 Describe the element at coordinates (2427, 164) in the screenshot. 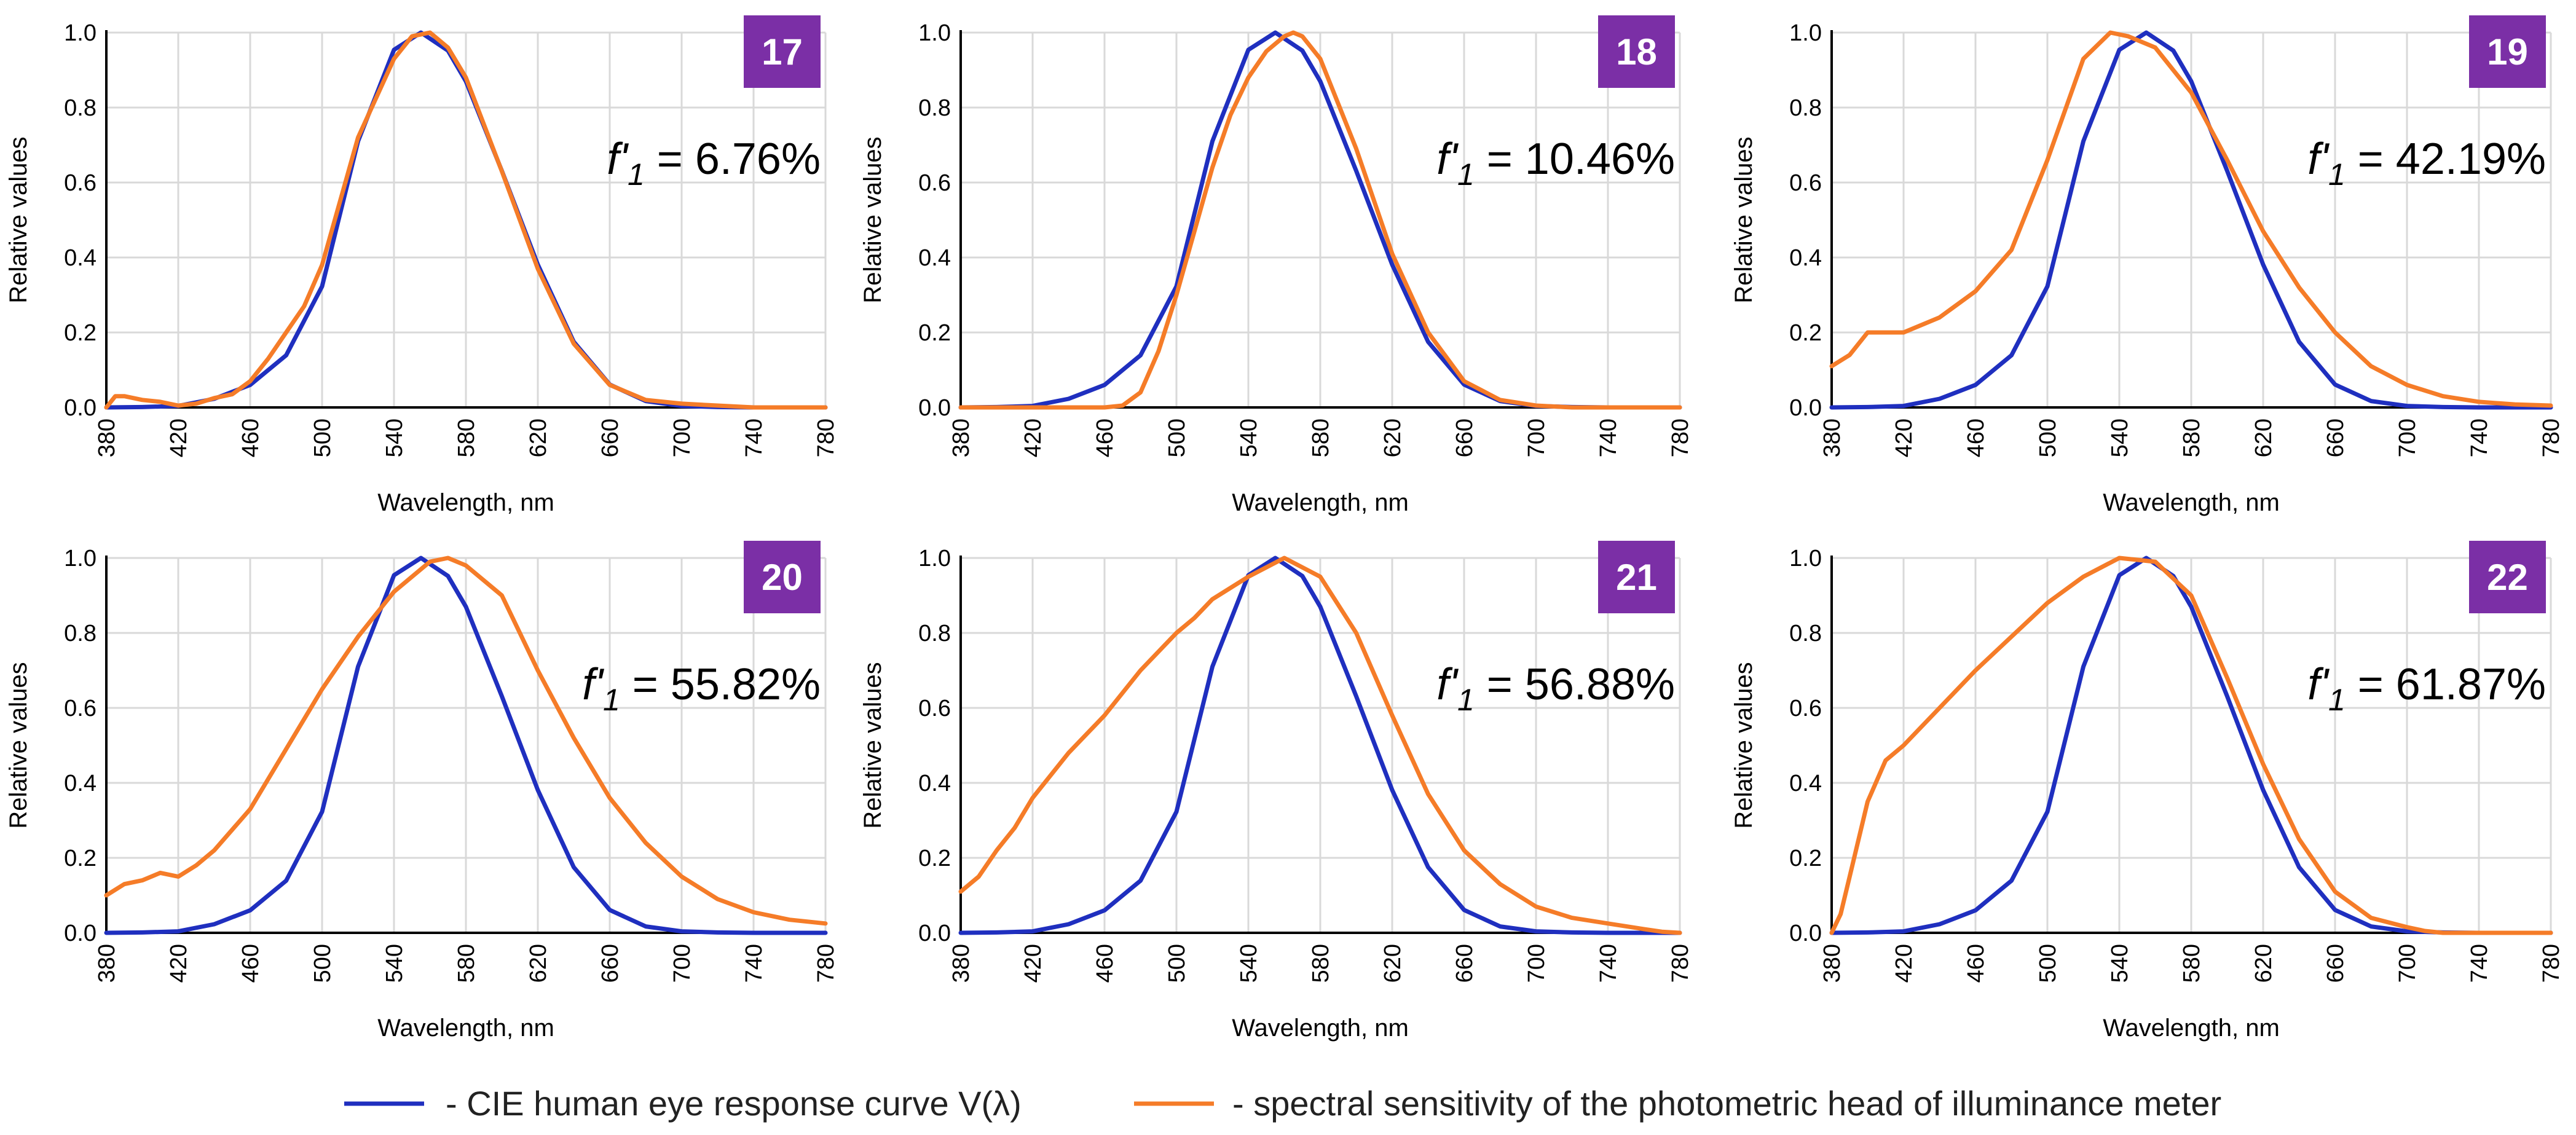

I see `f1-annotation: f'1 = 42.19%` at that location.